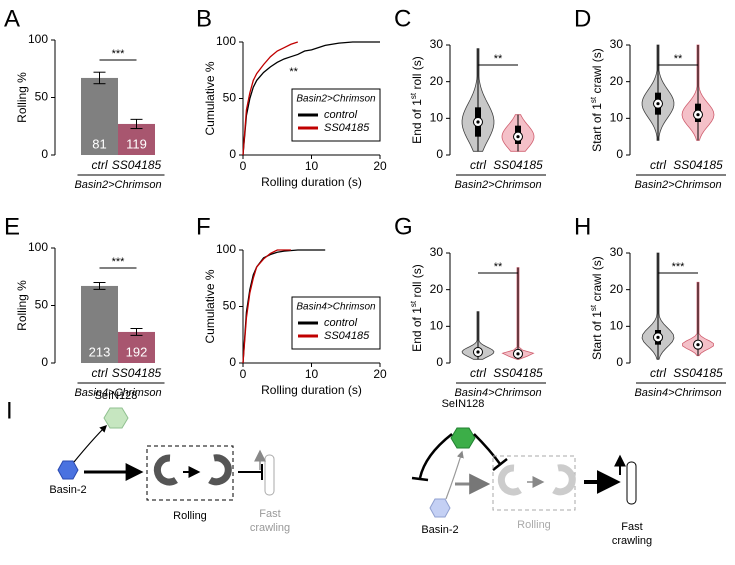 This screenshot has height=565, width=735. I want to click on x-tick-label: 10, so click(312, 166).